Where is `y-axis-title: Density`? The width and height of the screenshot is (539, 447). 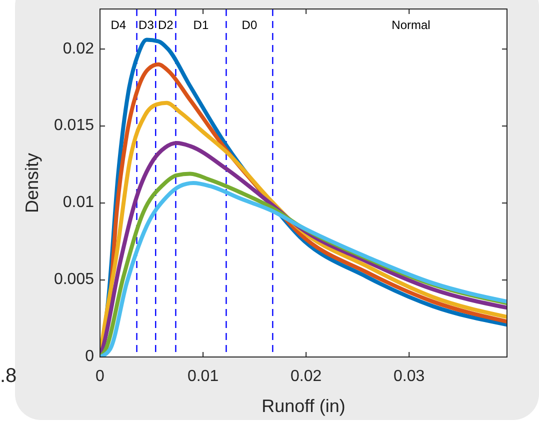
y-axis-title: Density is located at coordinates (32, 183).